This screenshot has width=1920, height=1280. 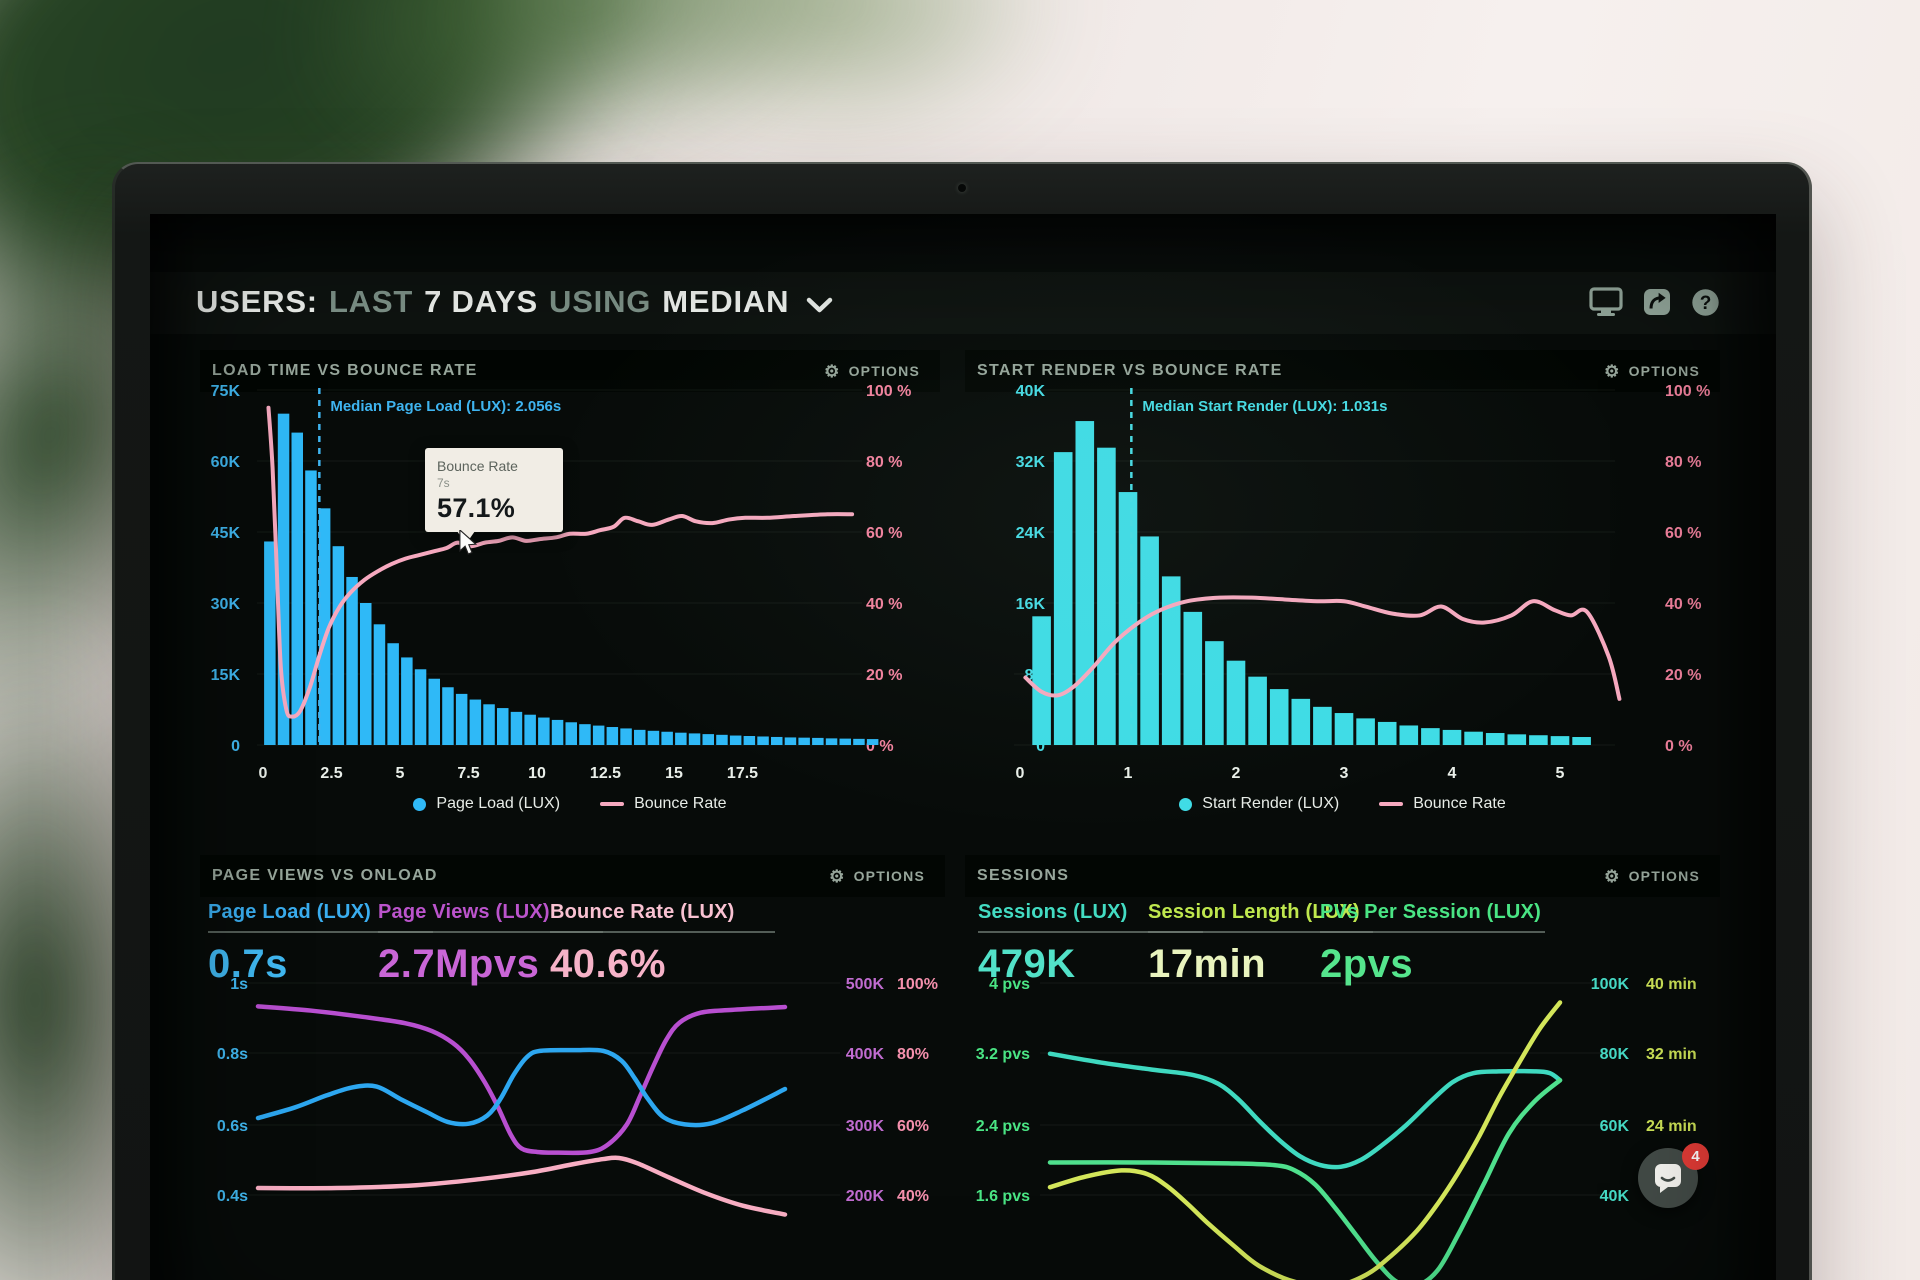 What do you see at coordinates (1344, 773) in the screenshot?
I see `svg-text: 3` at bounding box center [1344, 773].